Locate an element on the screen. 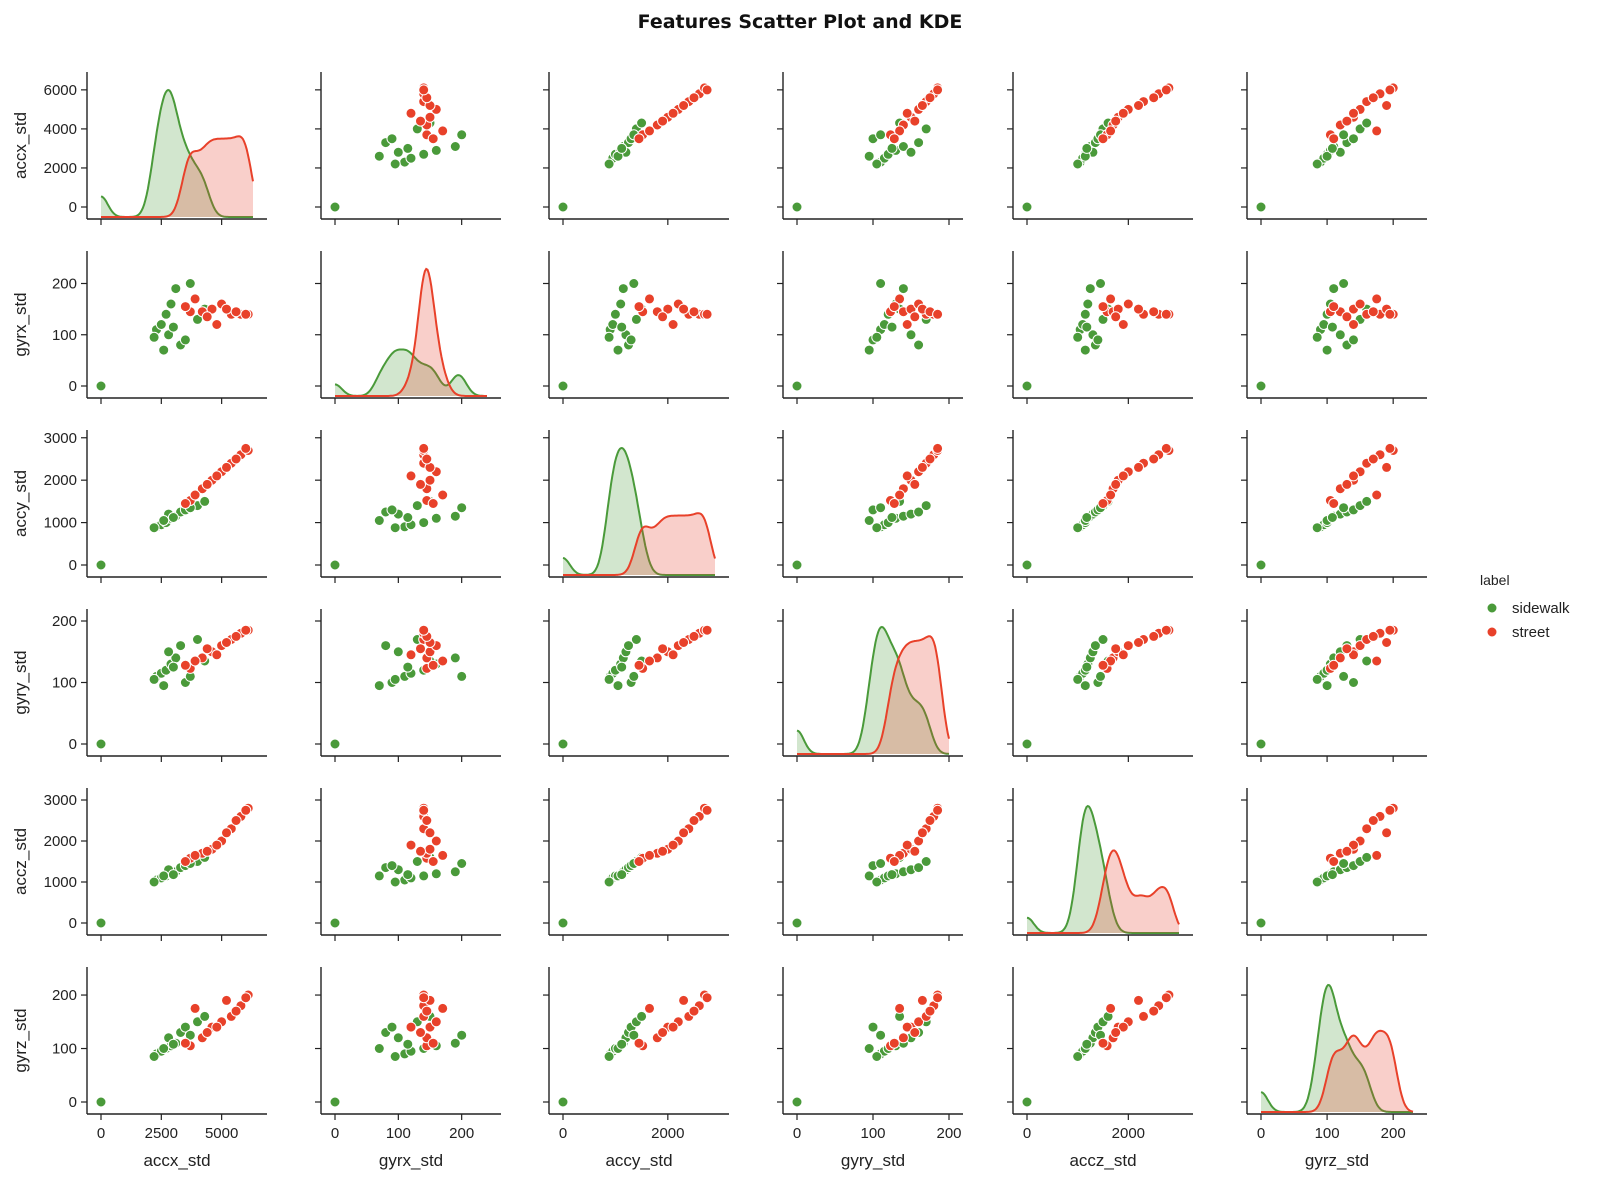 This screenshot has width=1600, height=1203. panel-gyrz_std-vs-gyrx_std: 0 100 200 is located at coordinates (408, 1054).